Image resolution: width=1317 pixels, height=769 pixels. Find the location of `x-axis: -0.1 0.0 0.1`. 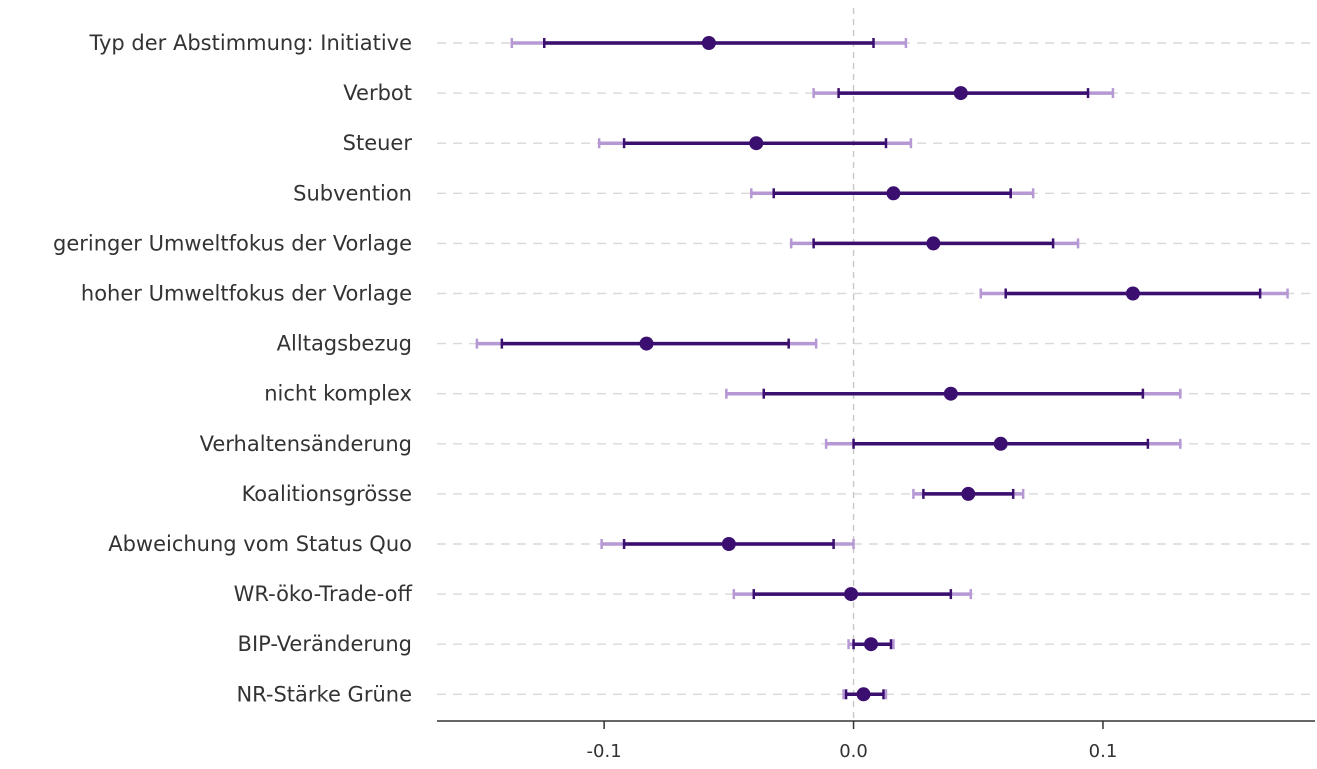

x-axis: -0.1 0.0 0.1 is located at coordinates (876, 741).